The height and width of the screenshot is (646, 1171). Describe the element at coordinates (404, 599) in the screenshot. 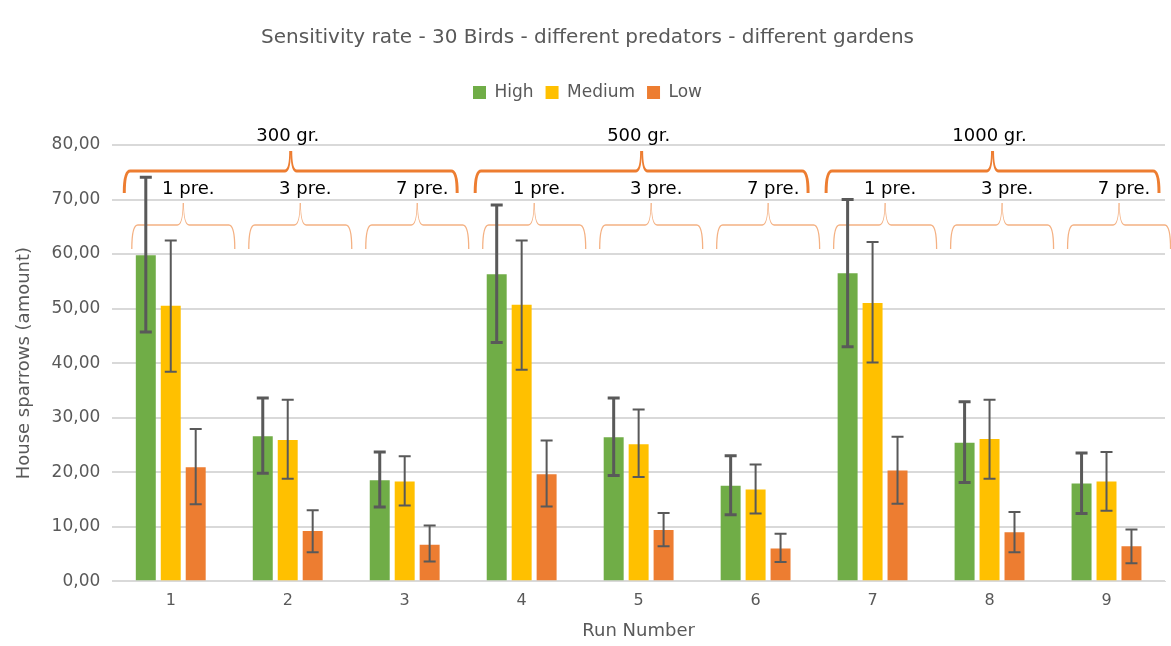

I see `x-tick-label: 3` at that location.